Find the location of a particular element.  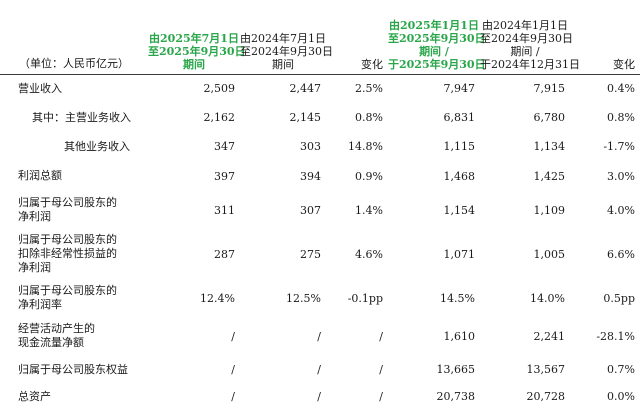

cell: 13,567 is located at coordinates (546, 369).